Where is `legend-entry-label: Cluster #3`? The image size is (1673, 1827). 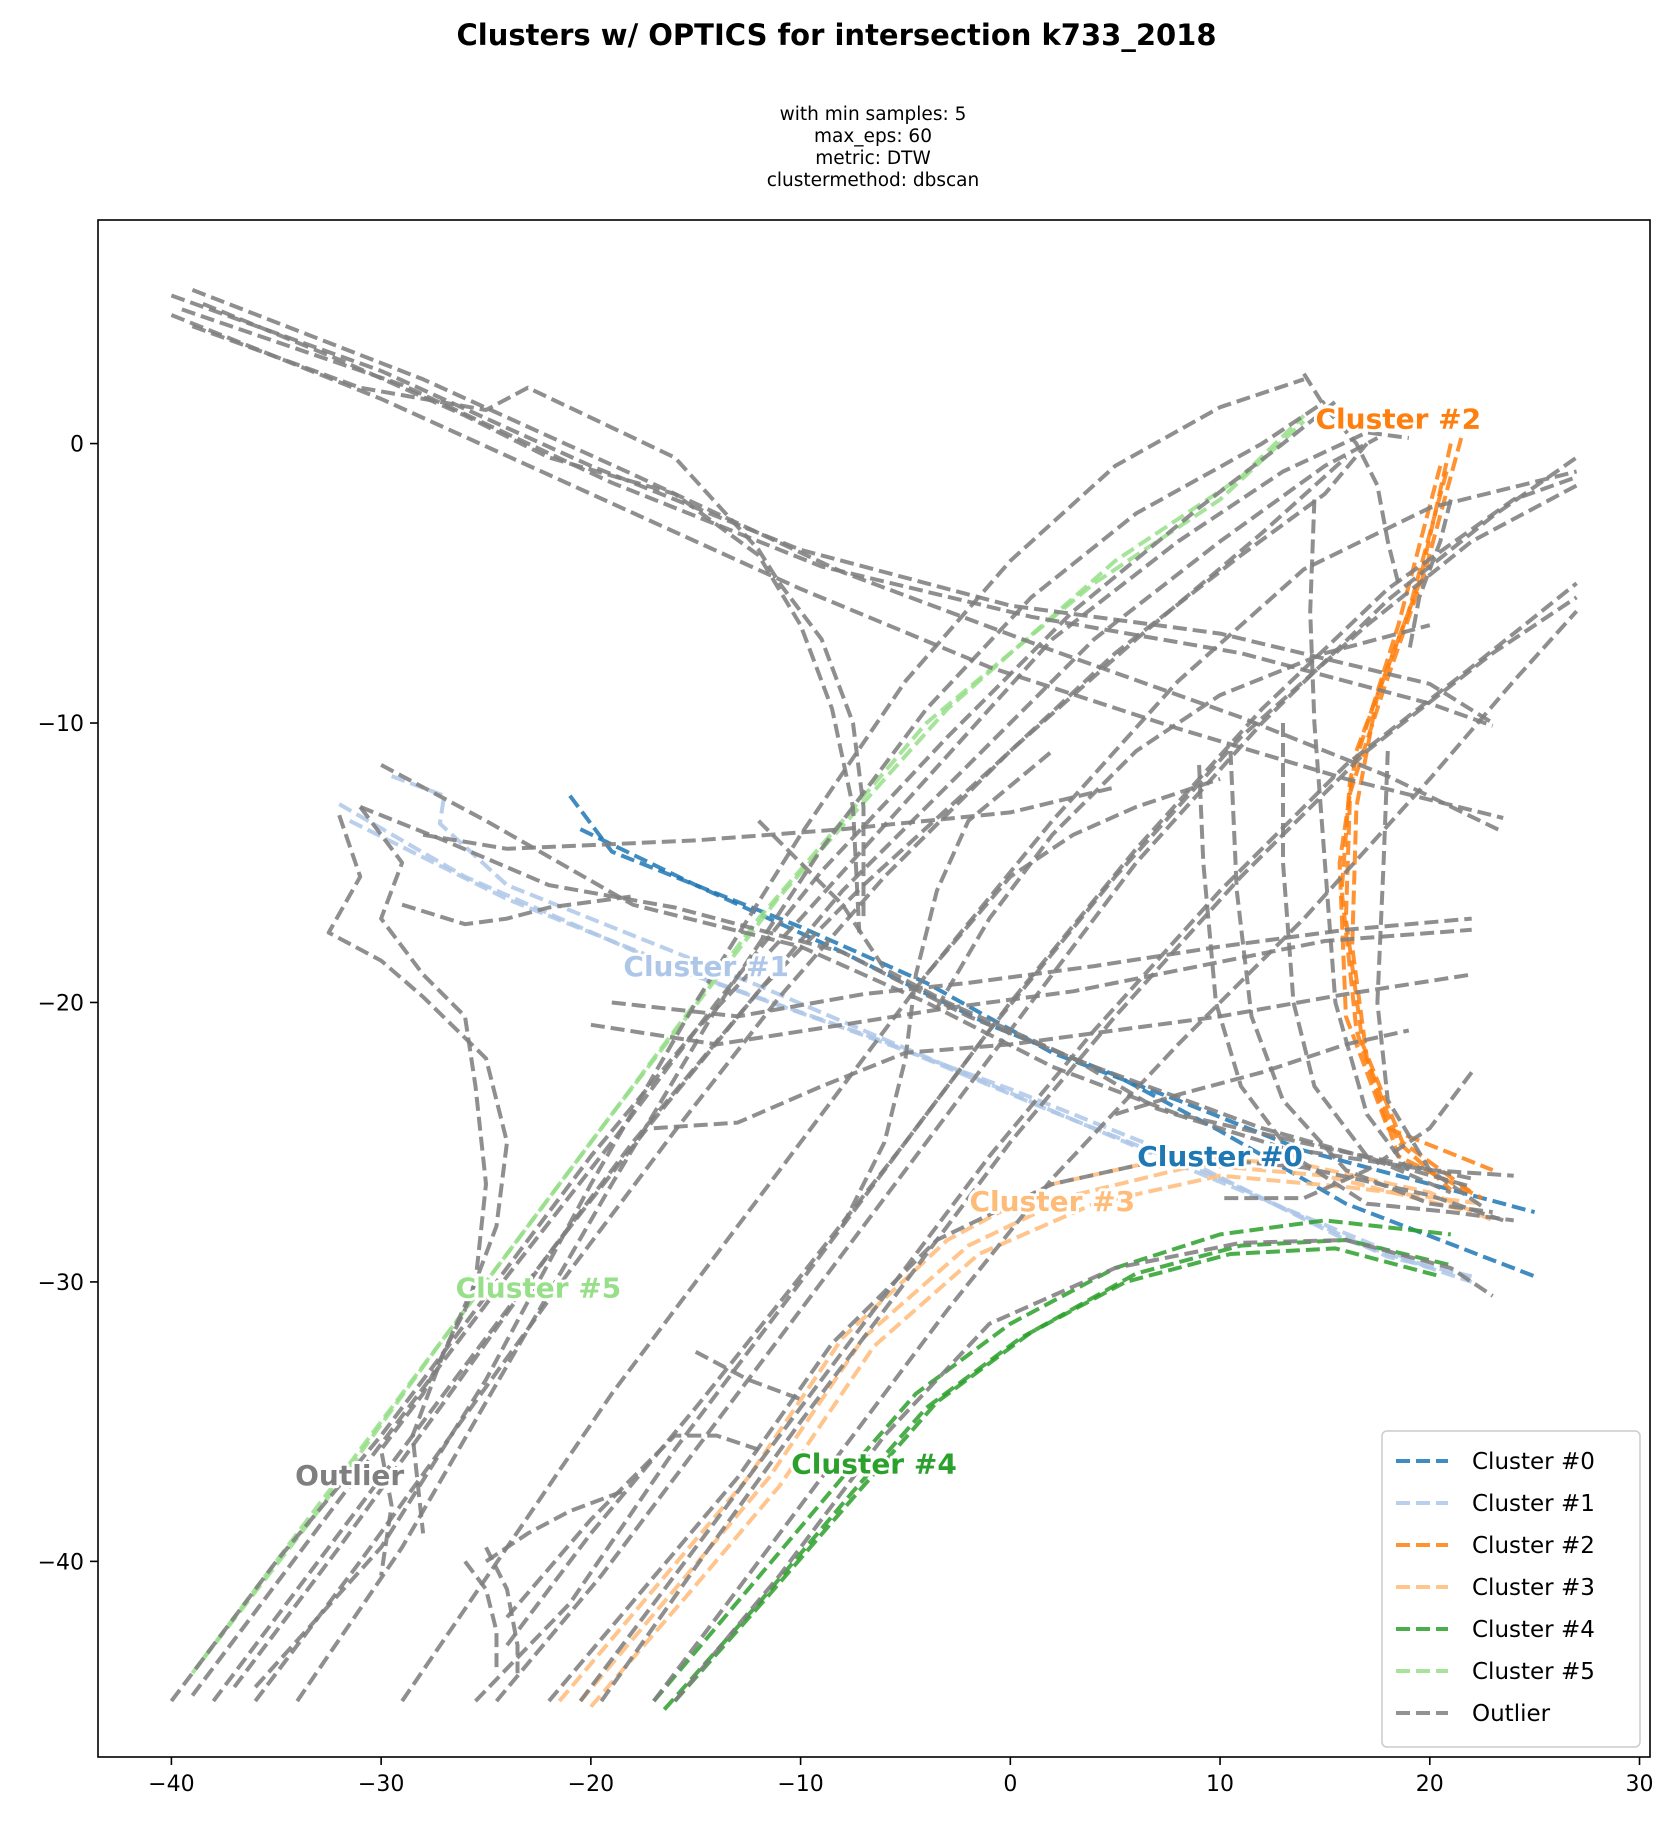
legend-entry-label: Cluster #3 is located at coordinates (1533, 1588).